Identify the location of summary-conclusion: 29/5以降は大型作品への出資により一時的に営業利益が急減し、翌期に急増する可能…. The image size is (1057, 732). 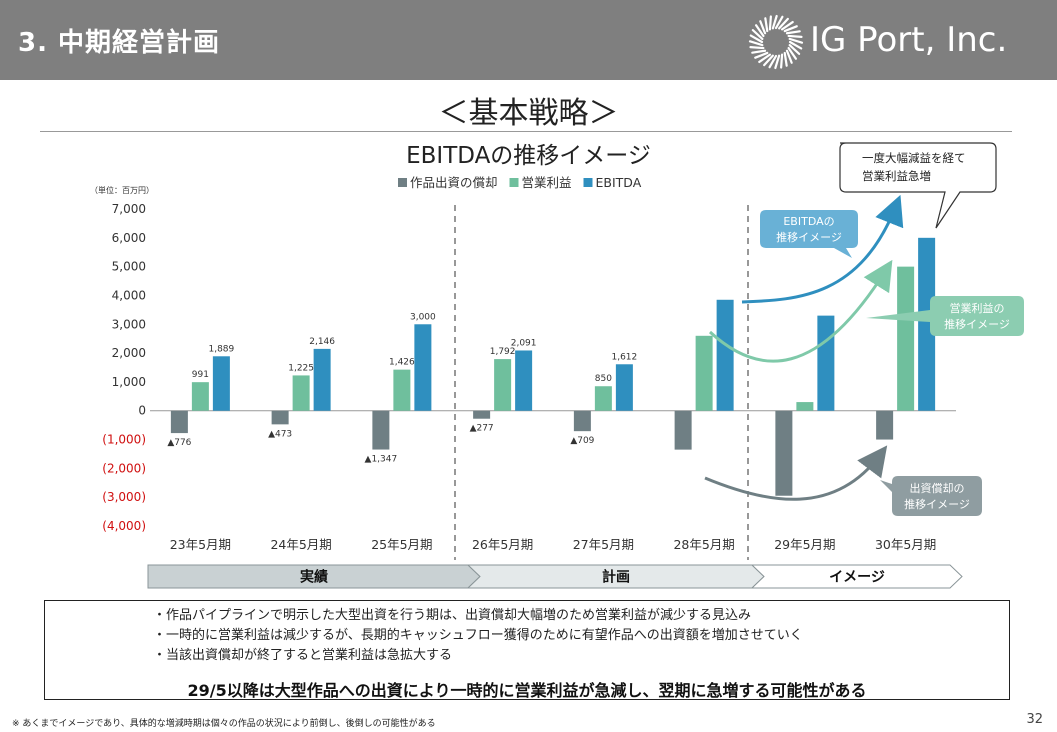
(527, 690).